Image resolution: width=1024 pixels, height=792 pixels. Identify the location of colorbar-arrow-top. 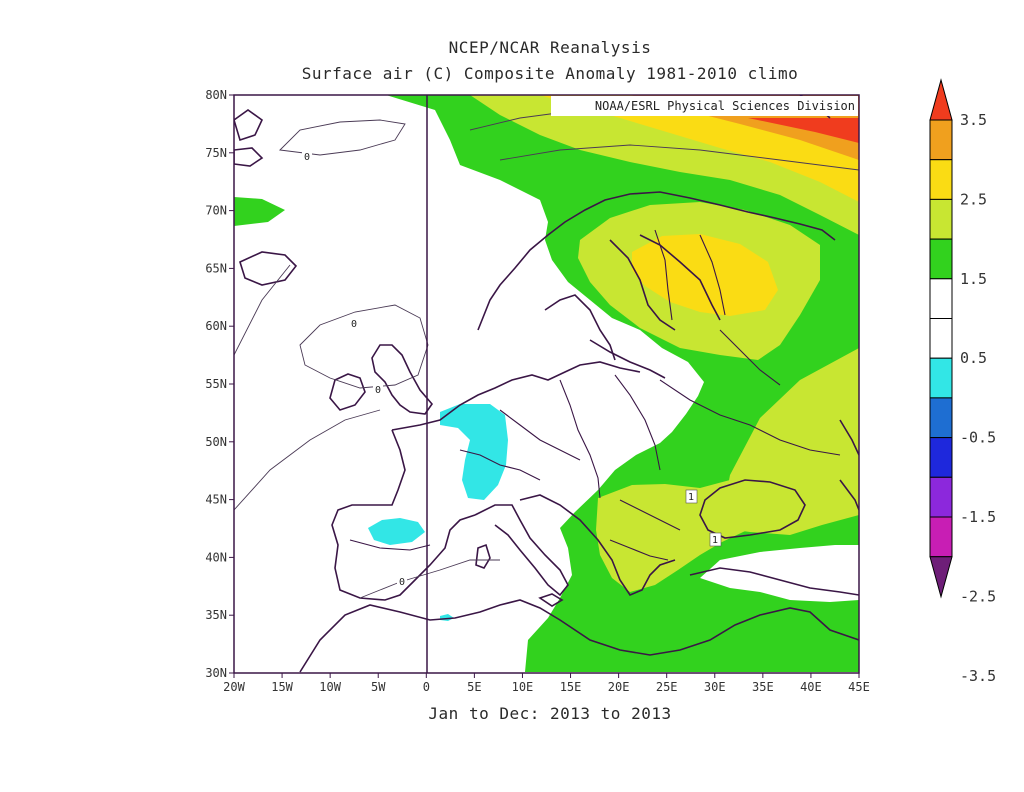
(941, 99).